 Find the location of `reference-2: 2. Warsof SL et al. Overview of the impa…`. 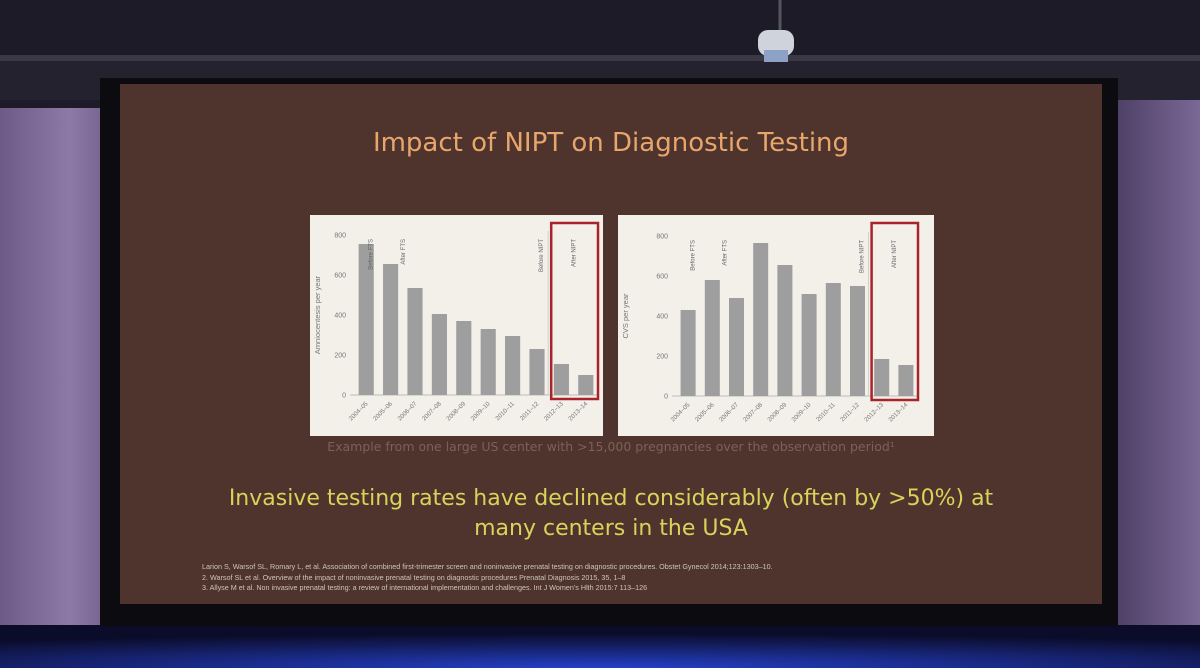

reference-2: 2. Warsof SL et al. Overview of the impa… is located at coordinates (414, 577).